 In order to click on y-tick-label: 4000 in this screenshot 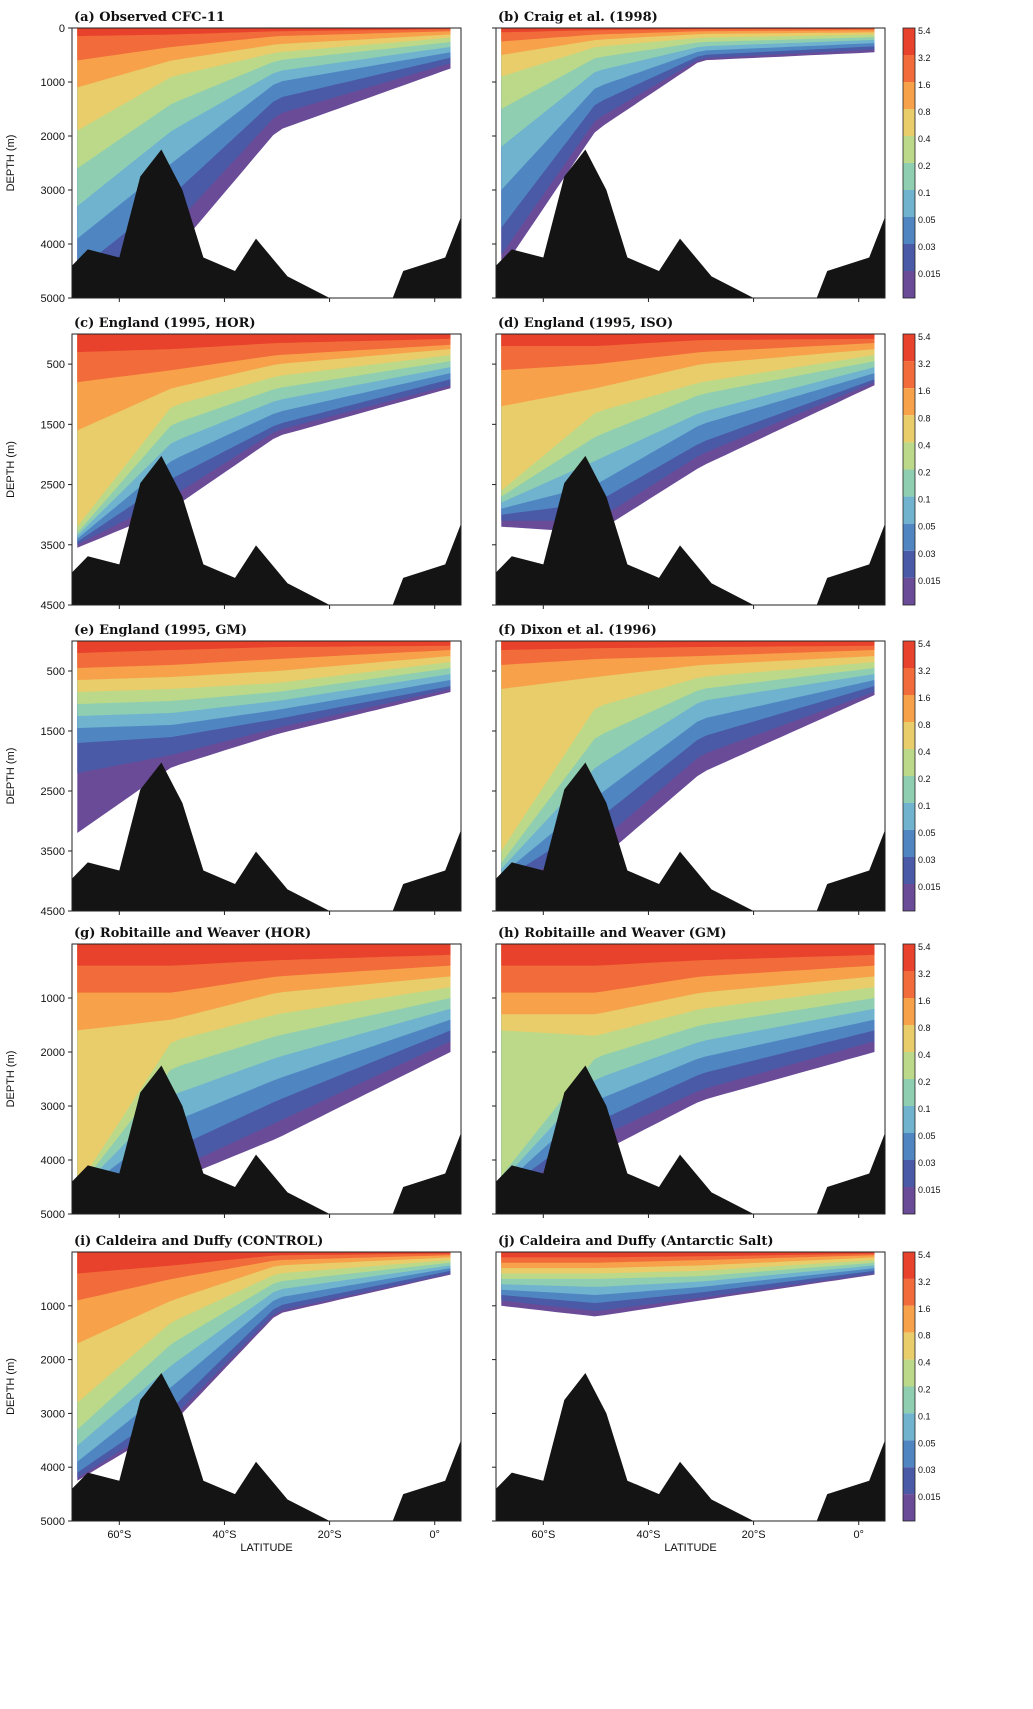, I will do `click(53, 1161)`.